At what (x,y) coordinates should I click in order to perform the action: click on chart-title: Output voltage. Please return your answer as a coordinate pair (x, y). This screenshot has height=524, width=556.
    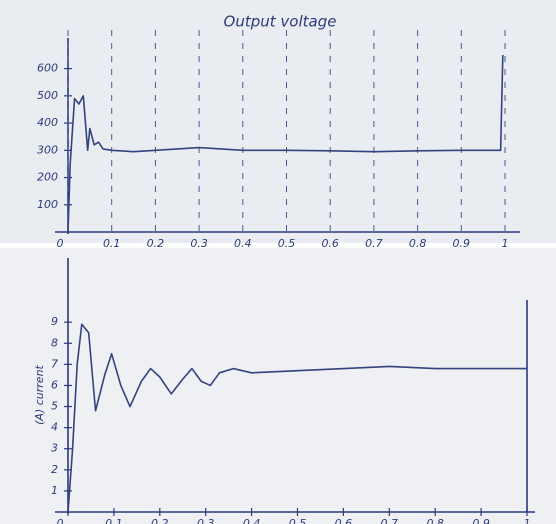
    Looking at the image, I should click on (280, 22).